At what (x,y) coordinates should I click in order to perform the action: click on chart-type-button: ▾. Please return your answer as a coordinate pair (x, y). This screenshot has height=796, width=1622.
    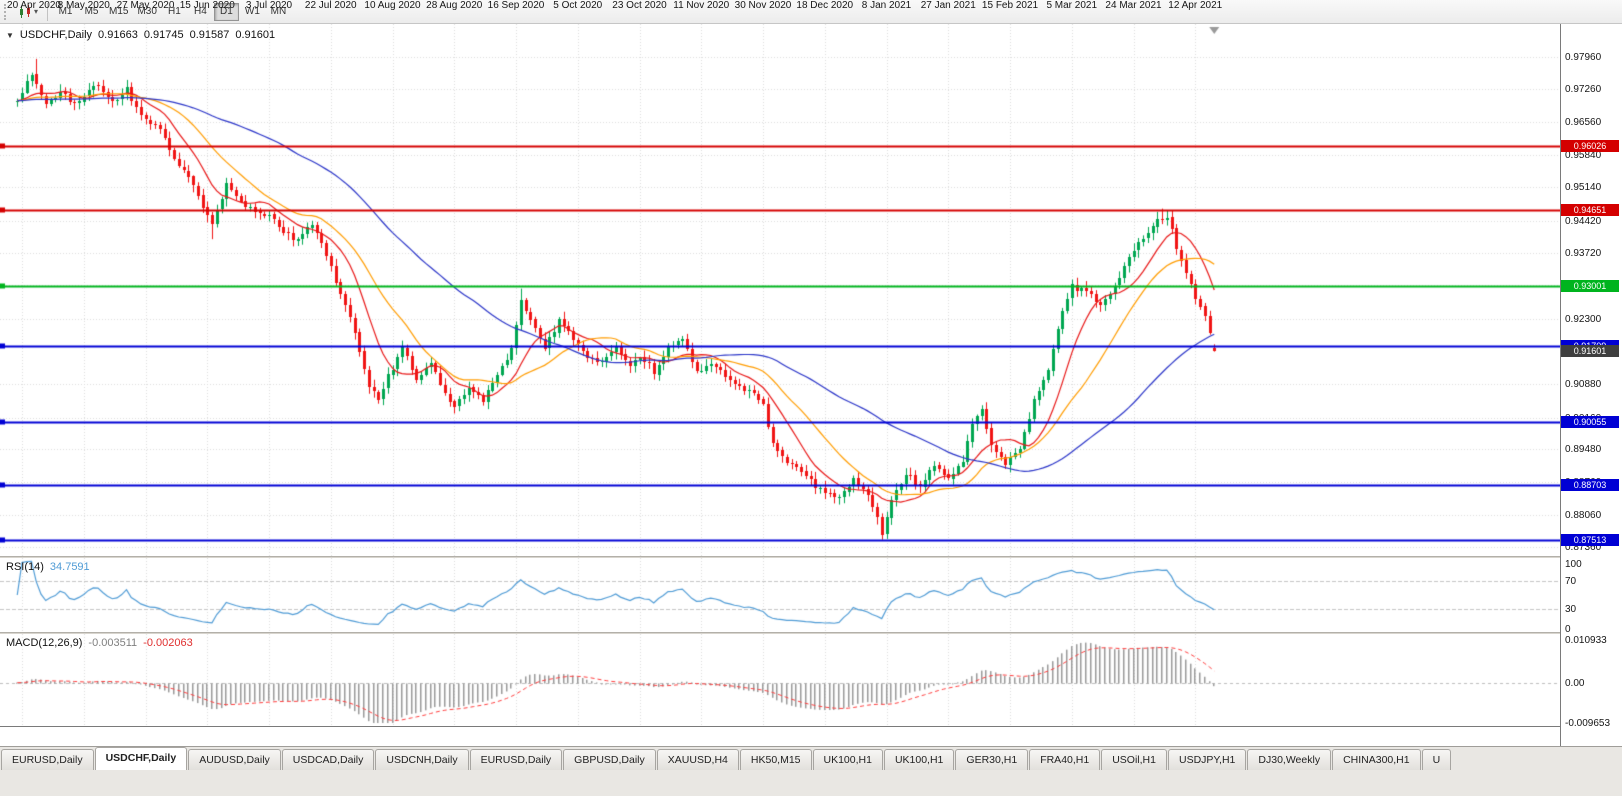
    Looking at the image, I should click on (28, 12).